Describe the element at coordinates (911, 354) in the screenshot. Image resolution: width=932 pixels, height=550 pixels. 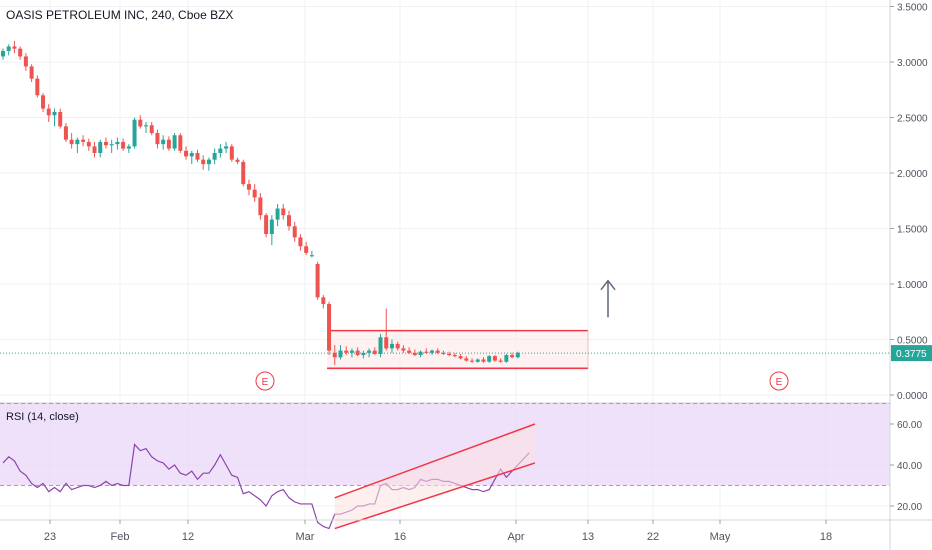
I see `current-price-label: 0.3775` at that location.